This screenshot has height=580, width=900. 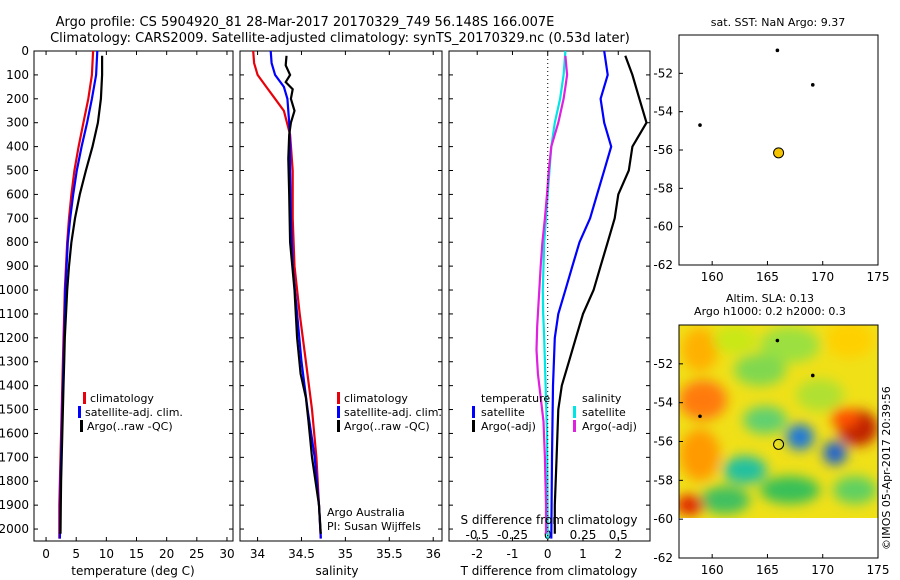 I want to click on x-tick-label: 34.5, so click(x=301, y=554).